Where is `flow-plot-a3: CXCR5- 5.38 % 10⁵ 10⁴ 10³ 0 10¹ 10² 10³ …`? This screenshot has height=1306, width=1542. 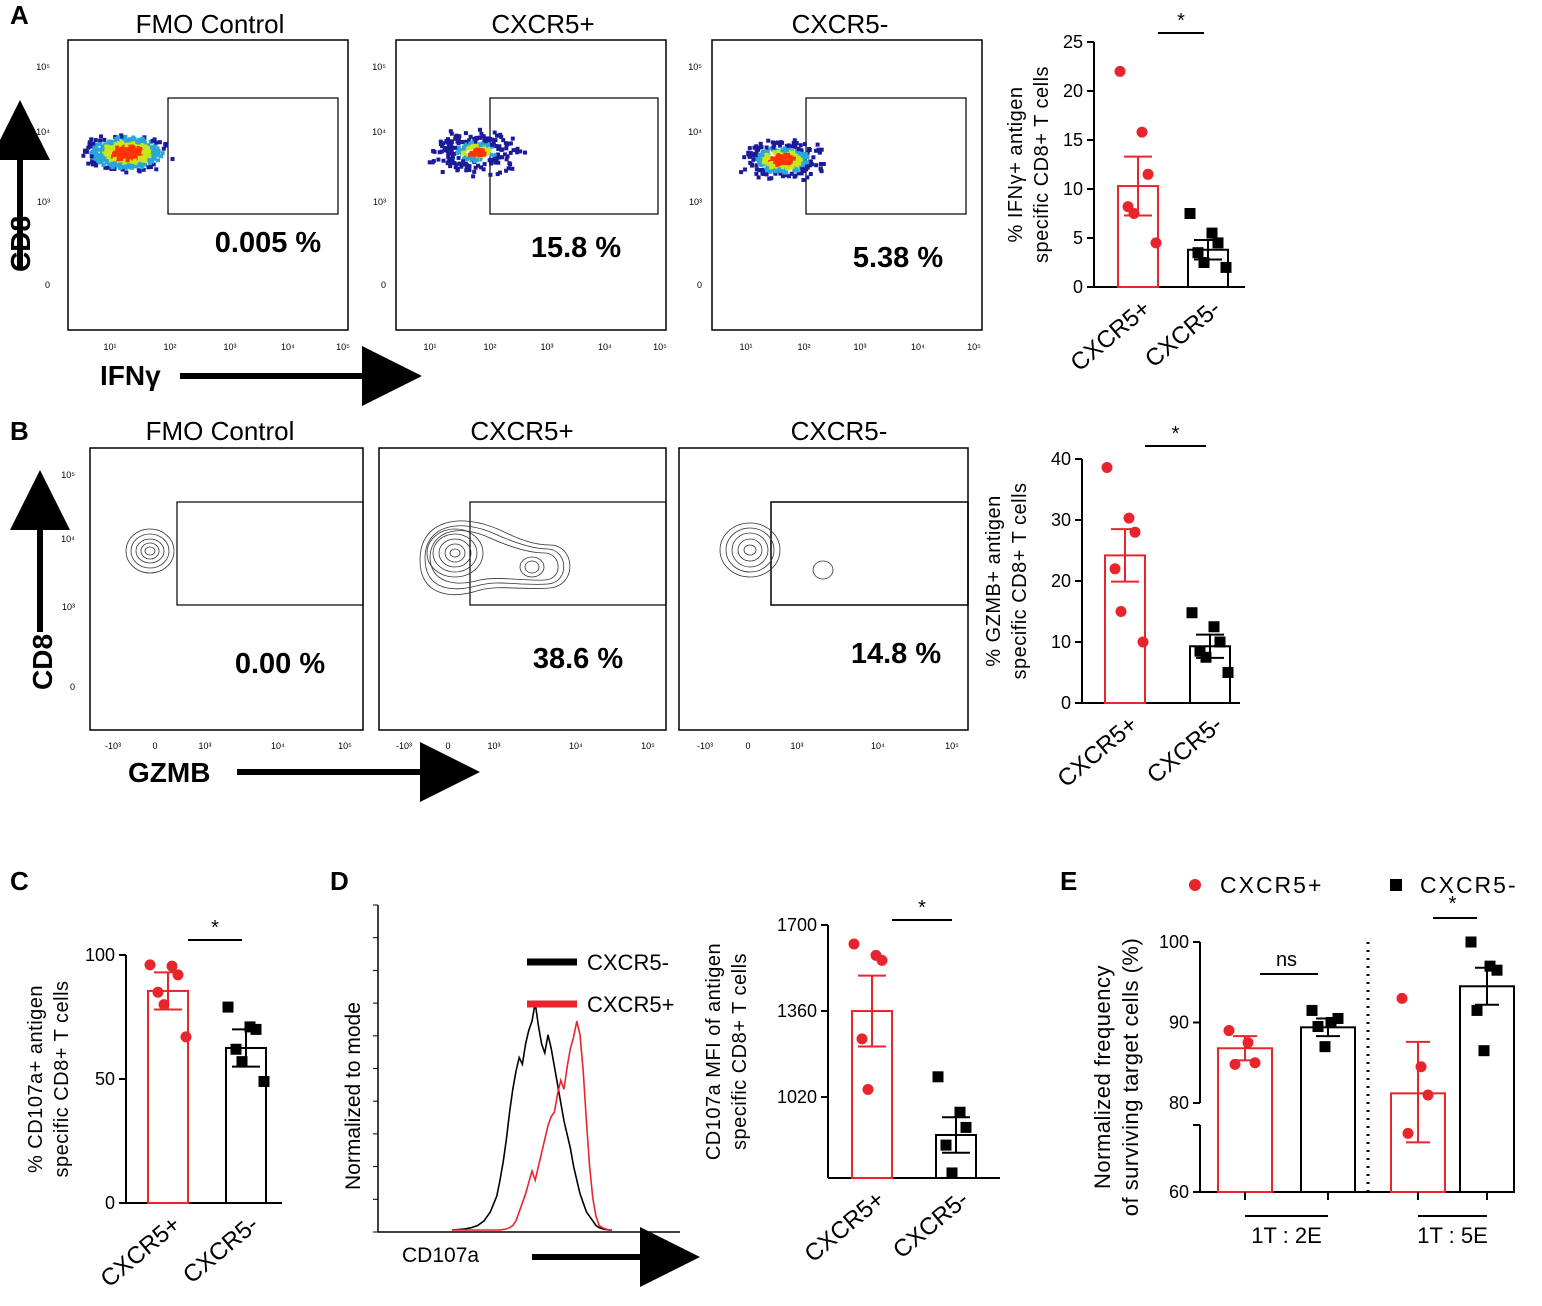
flow-plot-a3: CXCR5- 5.38 % 10⁵ 10⁴ 10³ 0 10¹ 10² 10³ … is located at coordinates (835, 180).